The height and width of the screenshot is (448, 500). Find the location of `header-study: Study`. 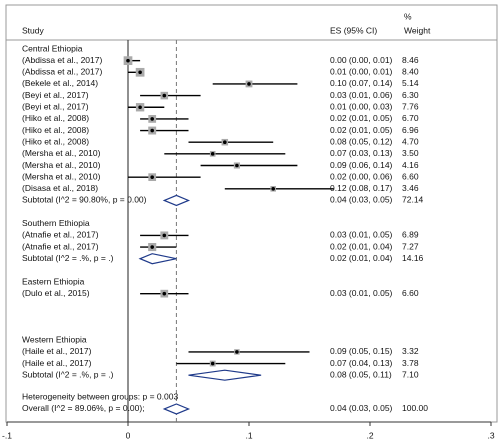

header-study: Study is located at coordinates (33, 30).